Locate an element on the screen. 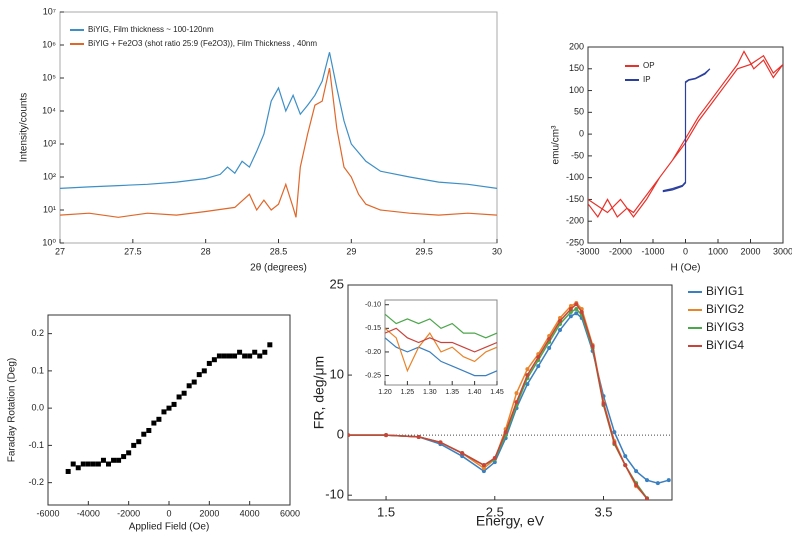 Image resolution: width=792 pixels, height=542 pixels. y-tick-label: -0.2 is located at coordinates (36, 482).